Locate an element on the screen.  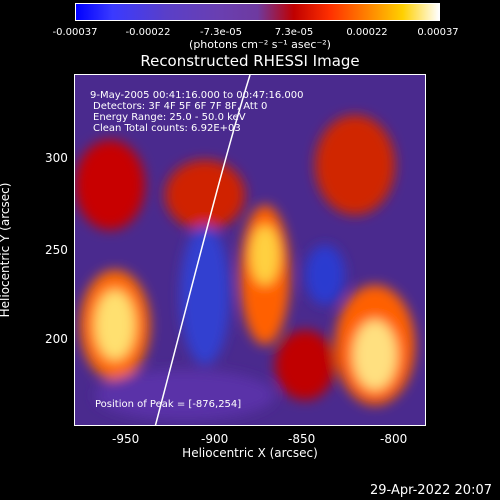
y-axis-label: Heliocentric Y (arcsec) is located at coordinates (6, 250).